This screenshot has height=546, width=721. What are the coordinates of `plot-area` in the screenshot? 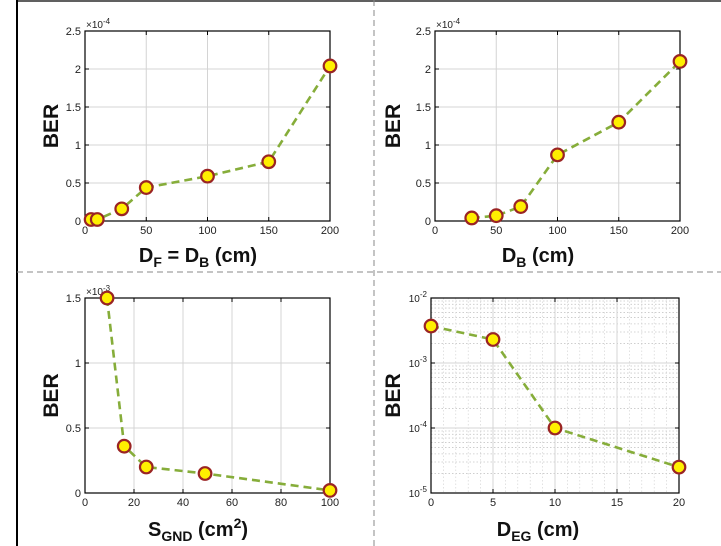 It's located at (207, 395).